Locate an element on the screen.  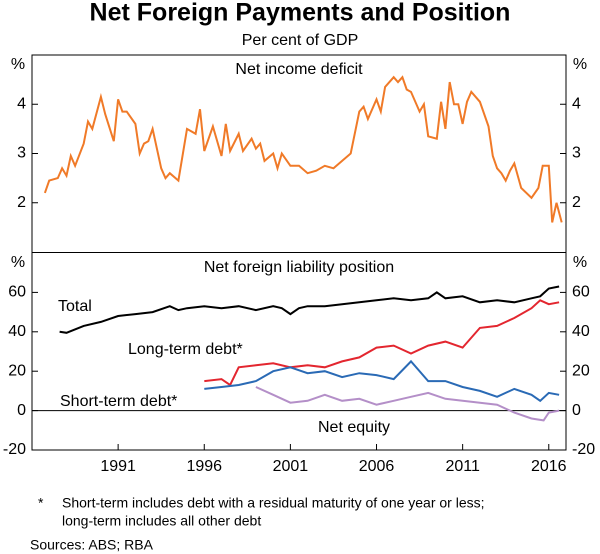
x-tick-label: 2006 is located at coordinates (377, 466).